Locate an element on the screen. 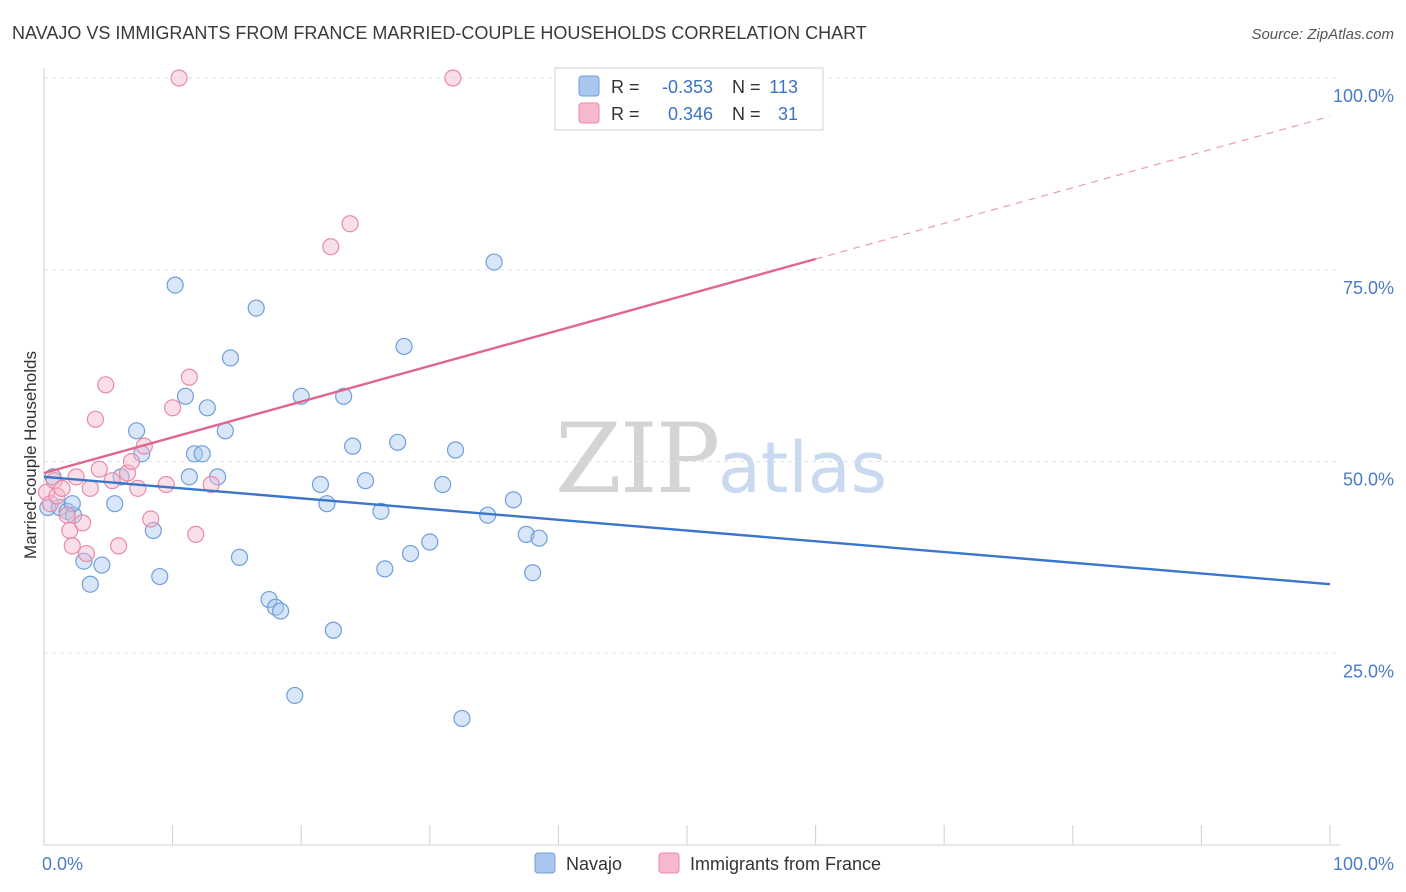 The width and height of the screenshot is (1406, 892). y-tick-label-1: 50.0% is located at coordinates (1368, 480).